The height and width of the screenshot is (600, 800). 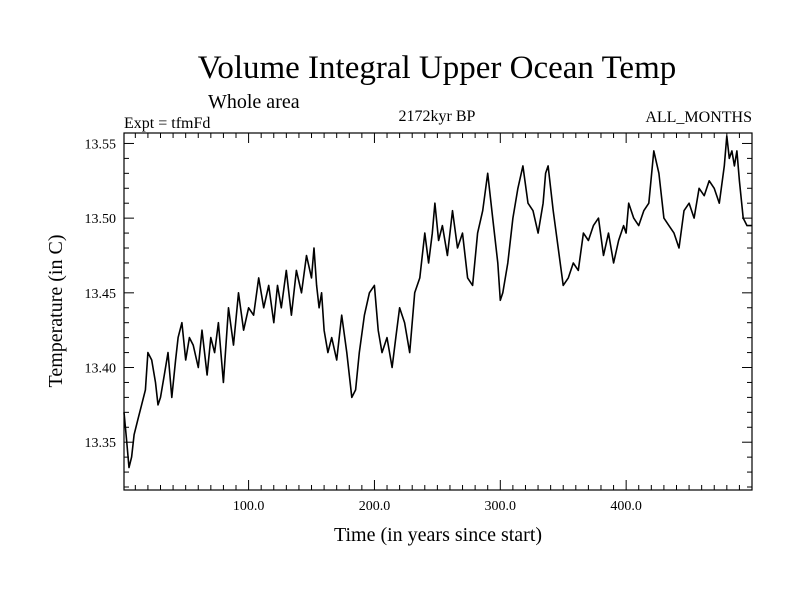 I want to click on period-label: 2172kyr BP, so click(x=437, y=116).